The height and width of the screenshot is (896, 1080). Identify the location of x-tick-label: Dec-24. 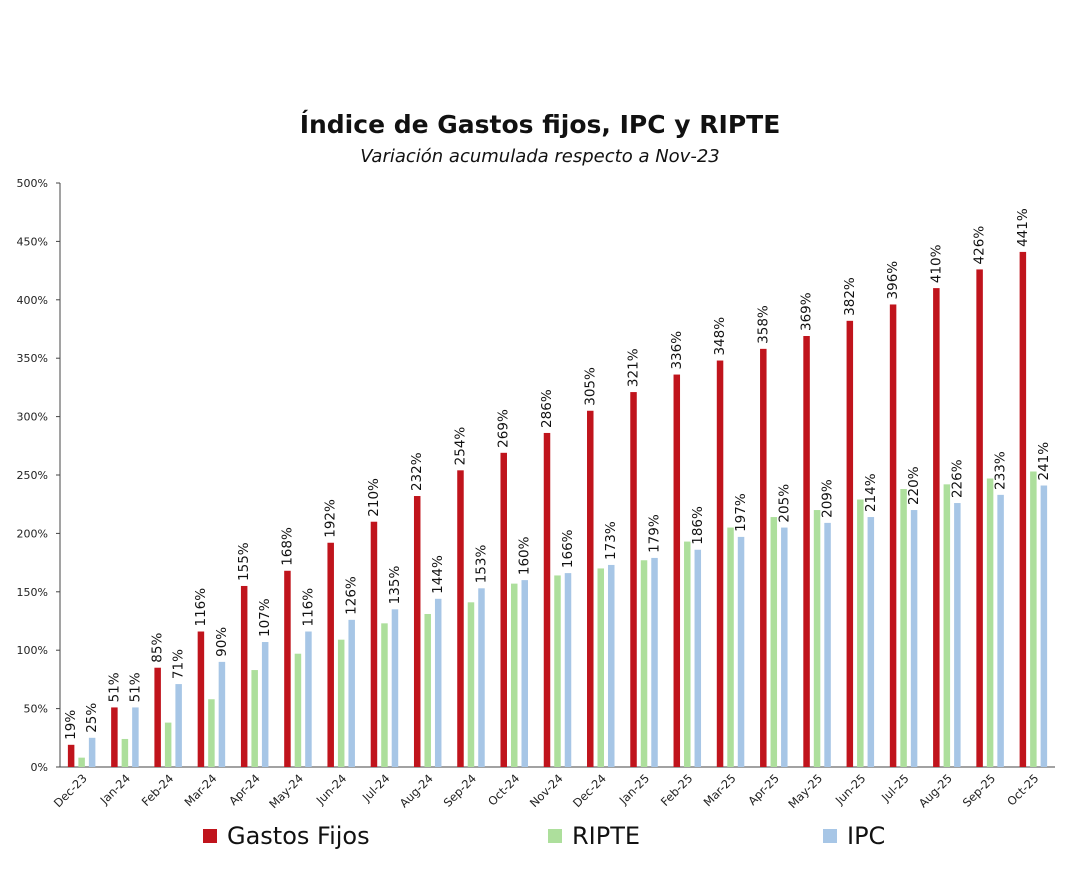
(589, 790).